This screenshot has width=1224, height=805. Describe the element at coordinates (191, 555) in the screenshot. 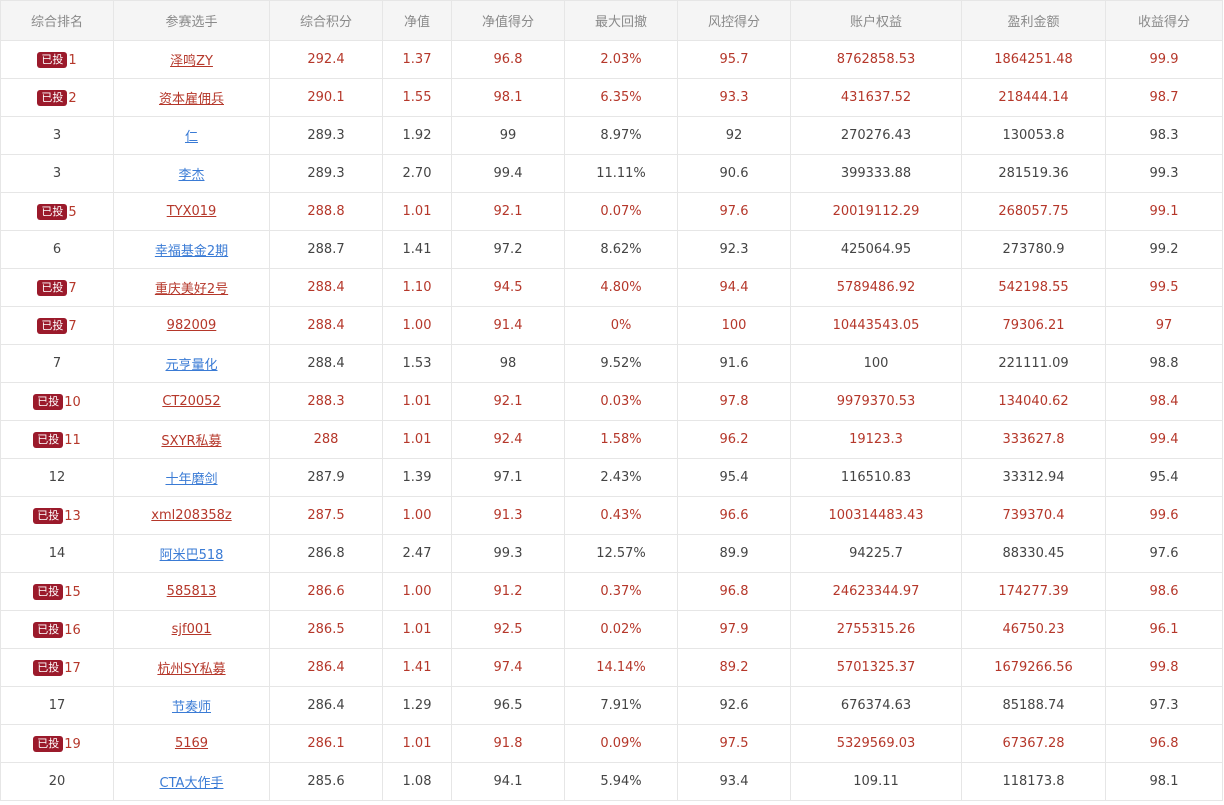

I see `player-link: 阿米巴518` at that location.